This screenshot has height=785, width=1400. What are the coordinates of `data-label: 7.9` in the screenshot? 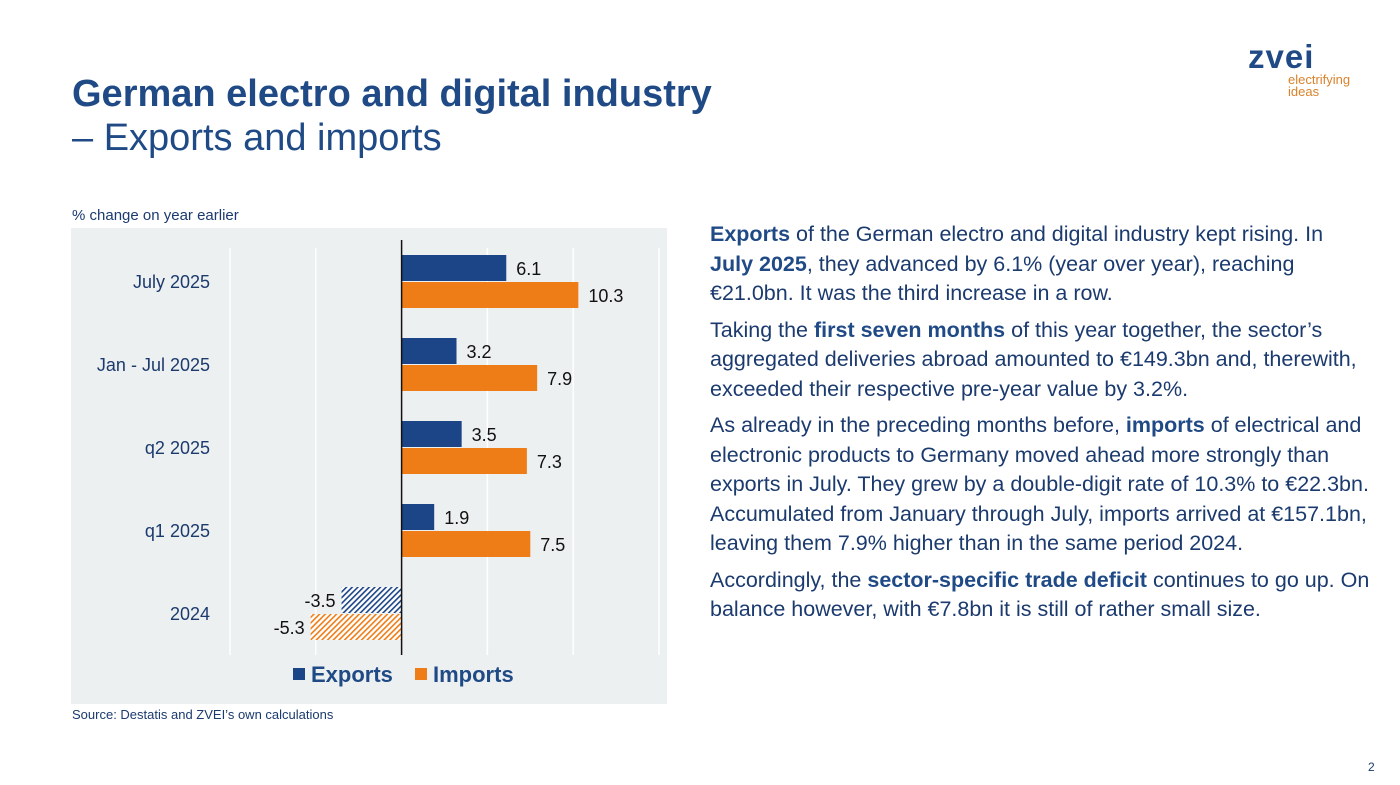 It's located at (559, 379).